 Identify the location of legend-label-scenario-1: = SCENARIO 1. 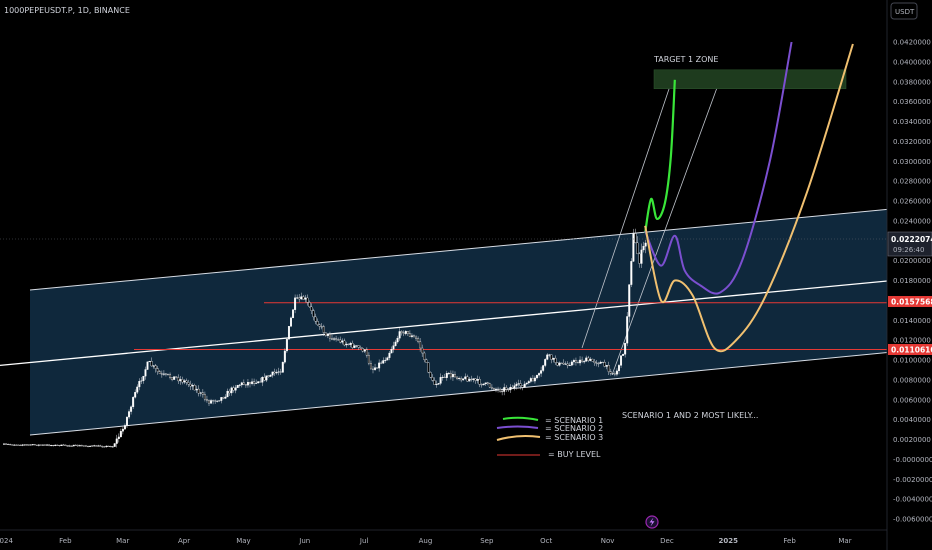
(574, 420).